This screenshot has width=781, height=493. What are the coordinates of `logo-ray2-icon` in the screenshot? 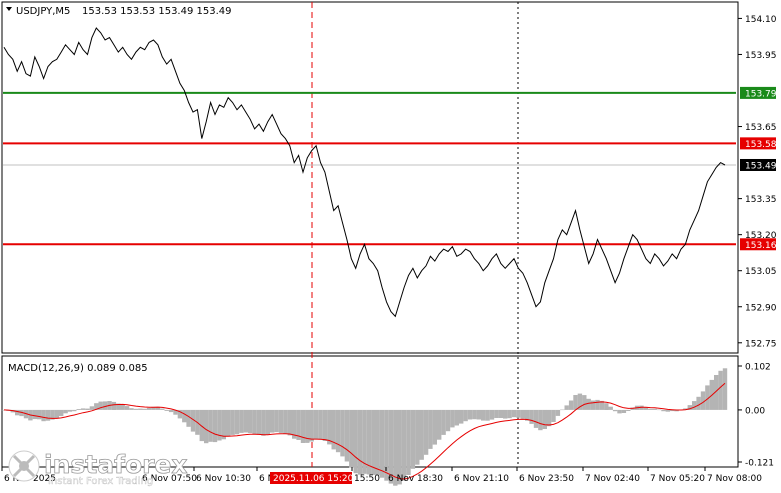 It's located at (24, 466).